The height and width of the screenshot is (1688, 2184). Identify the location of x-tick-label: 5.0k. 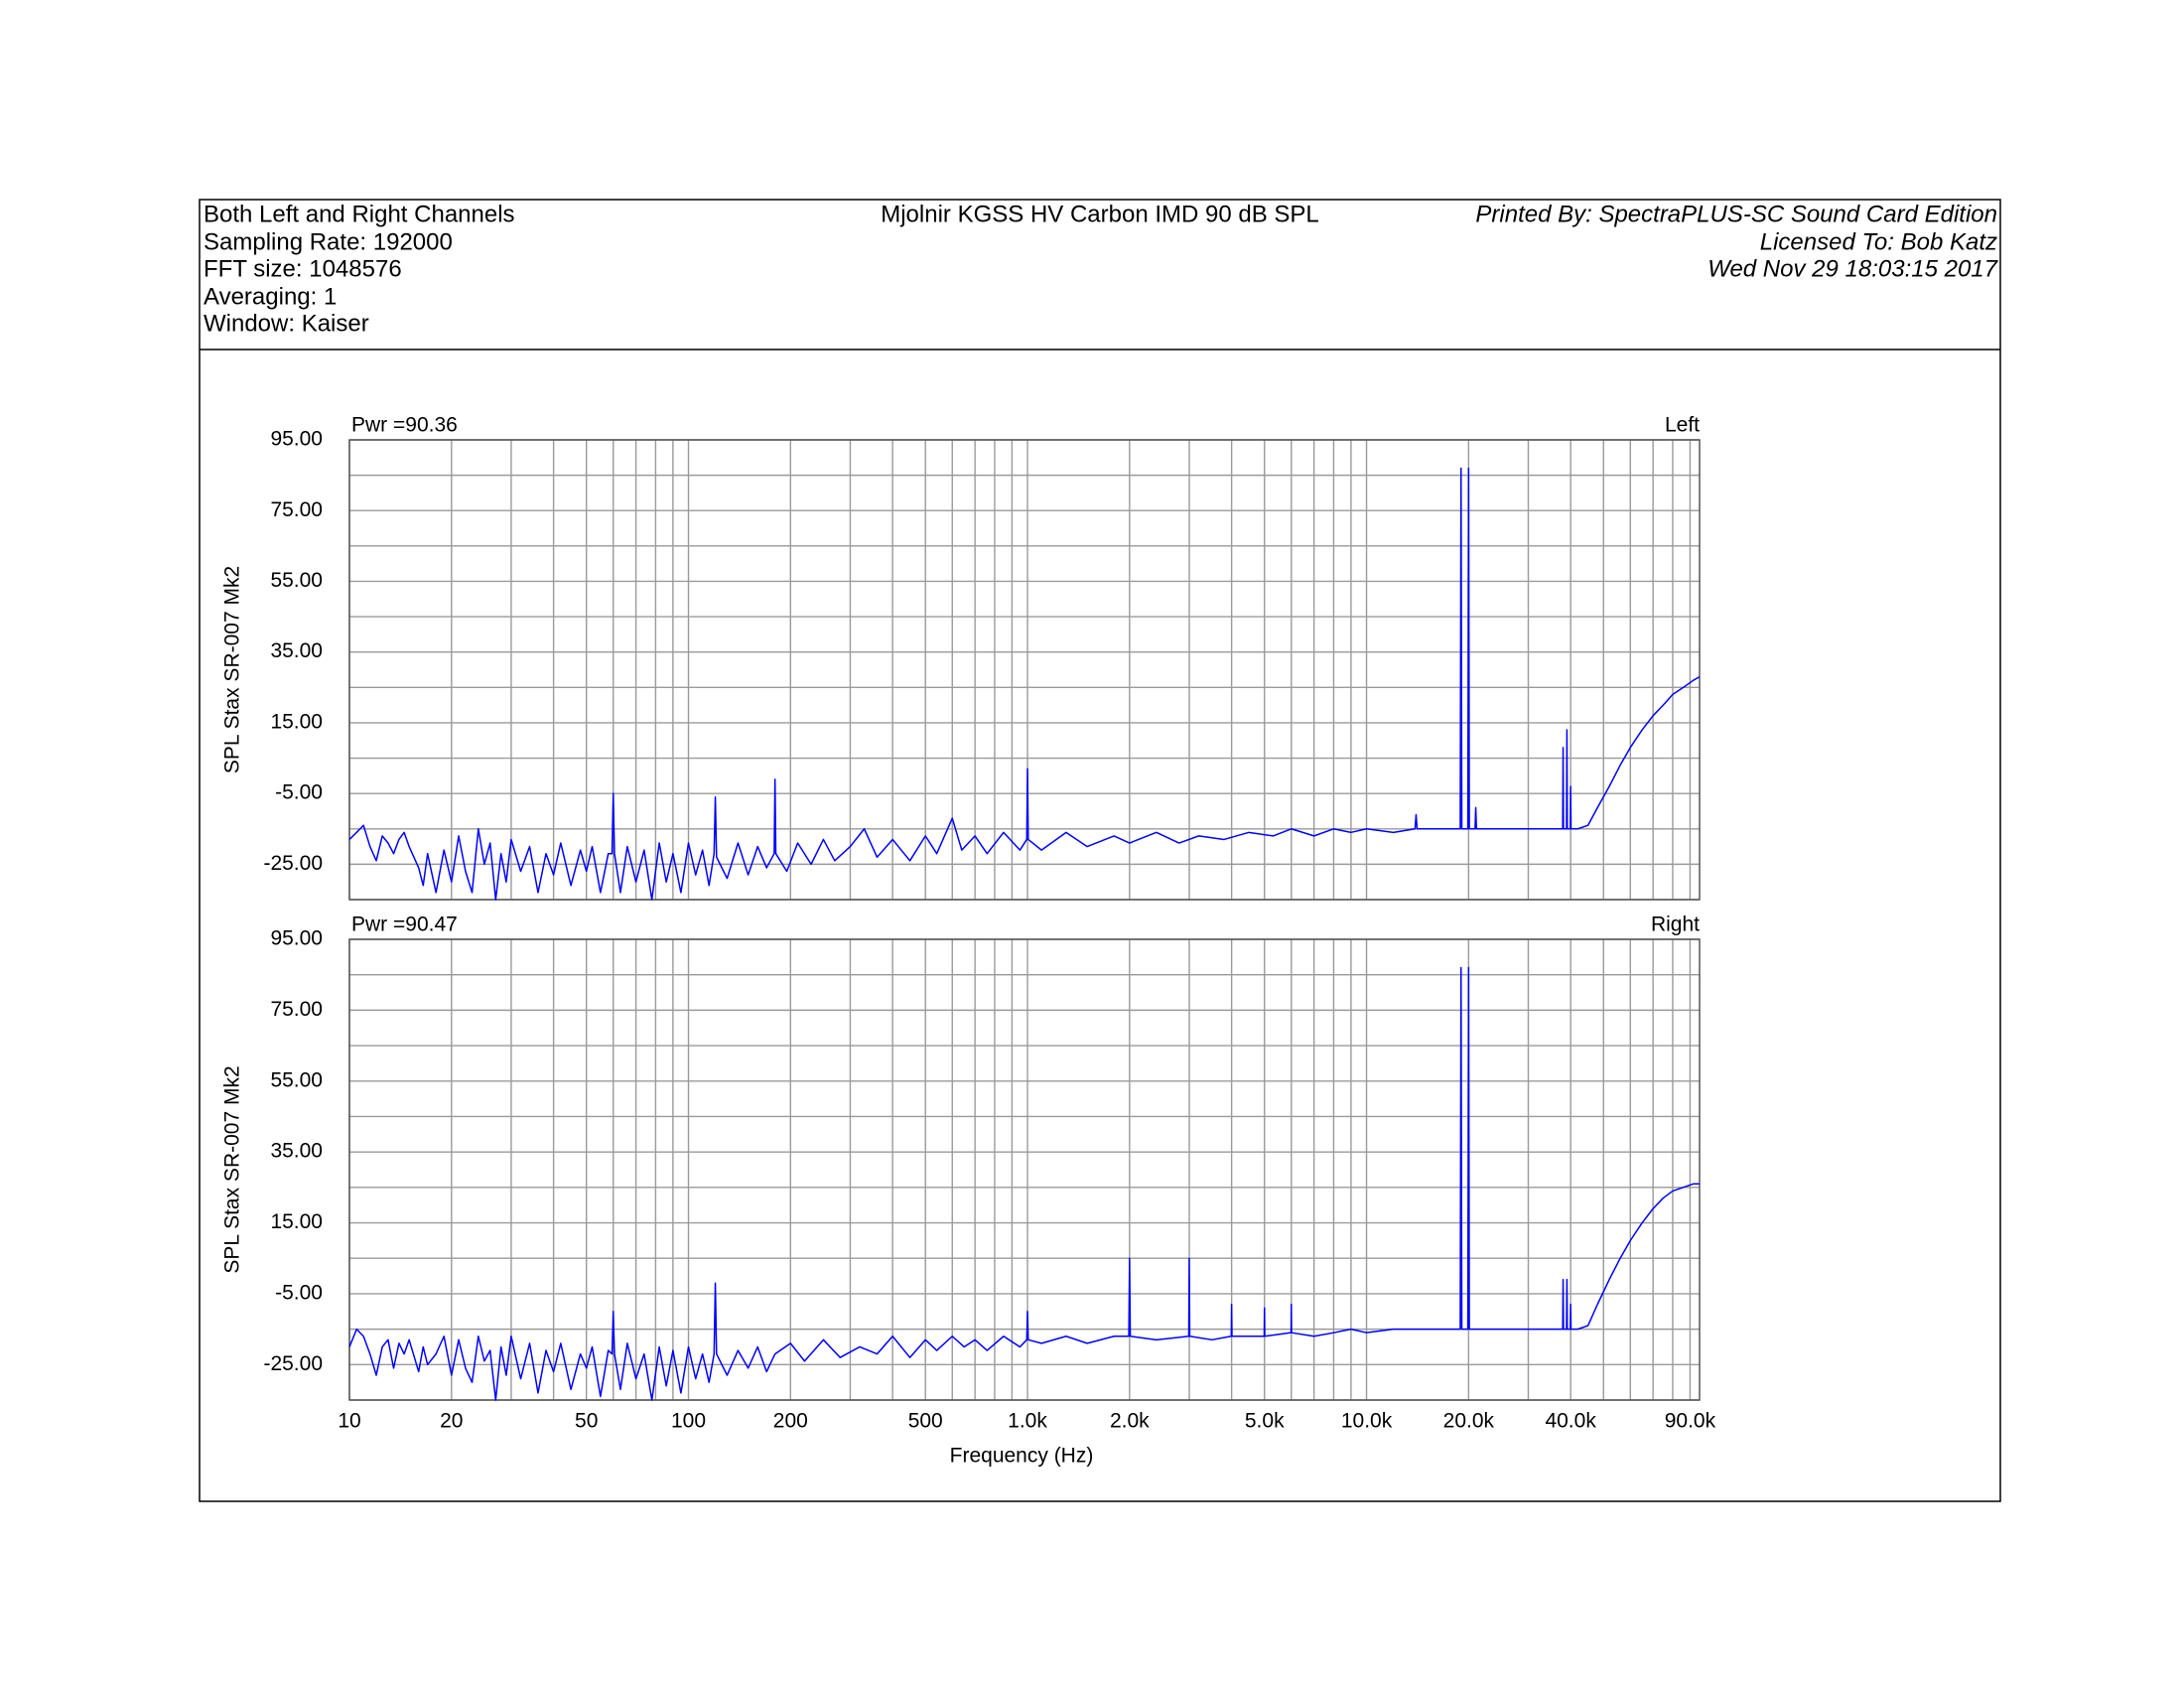
(1265, 1421).